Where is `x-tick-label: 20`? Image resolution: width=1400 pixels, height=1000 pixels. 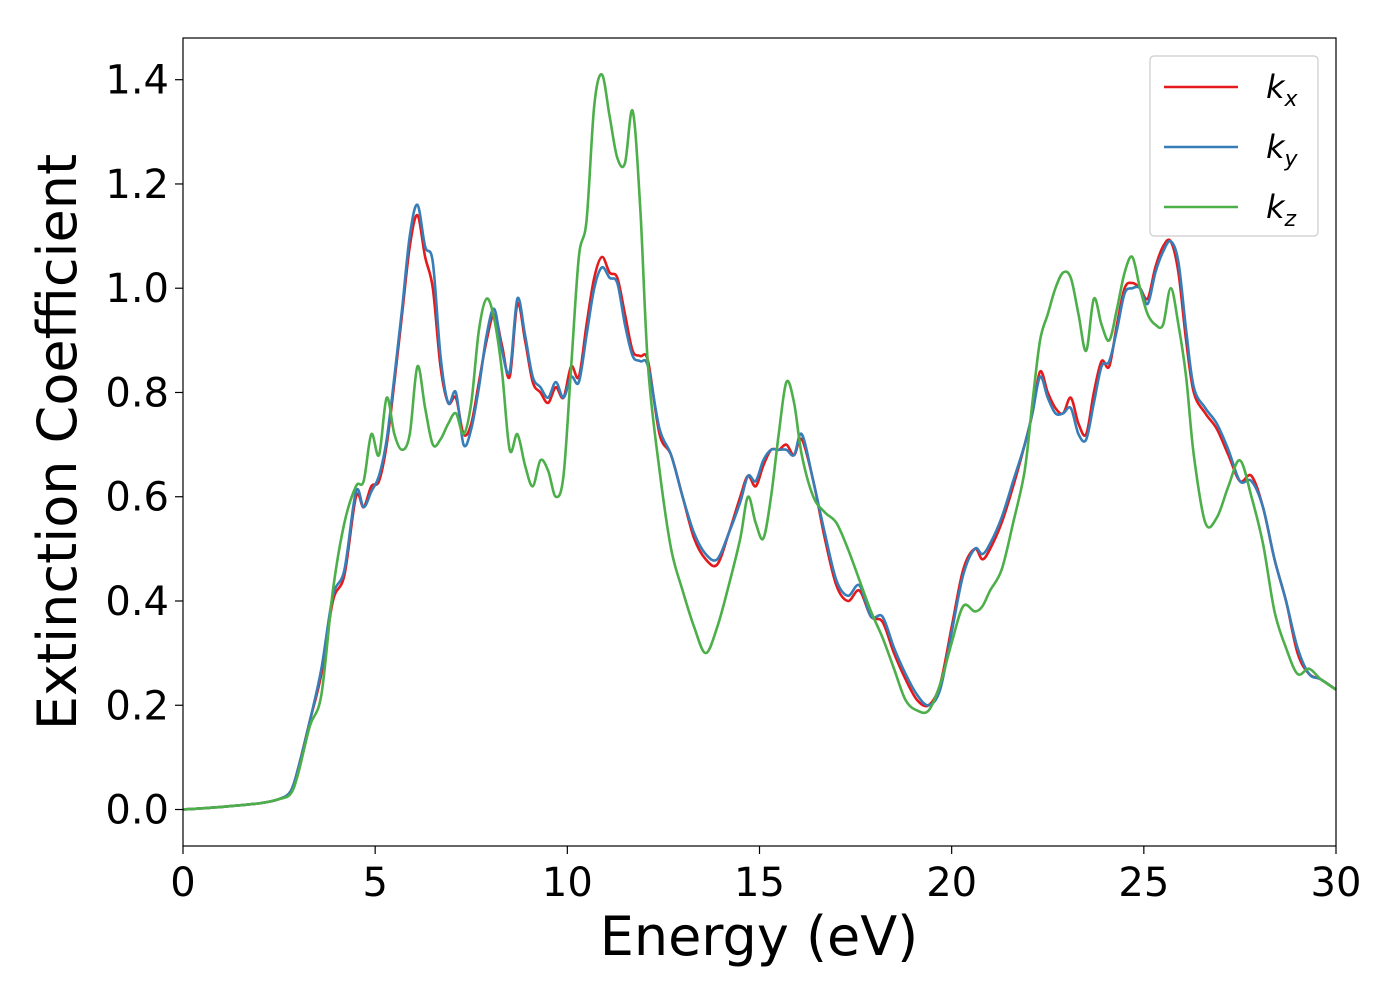
x-tick-label: 20 is located at coordinates (951, 883).